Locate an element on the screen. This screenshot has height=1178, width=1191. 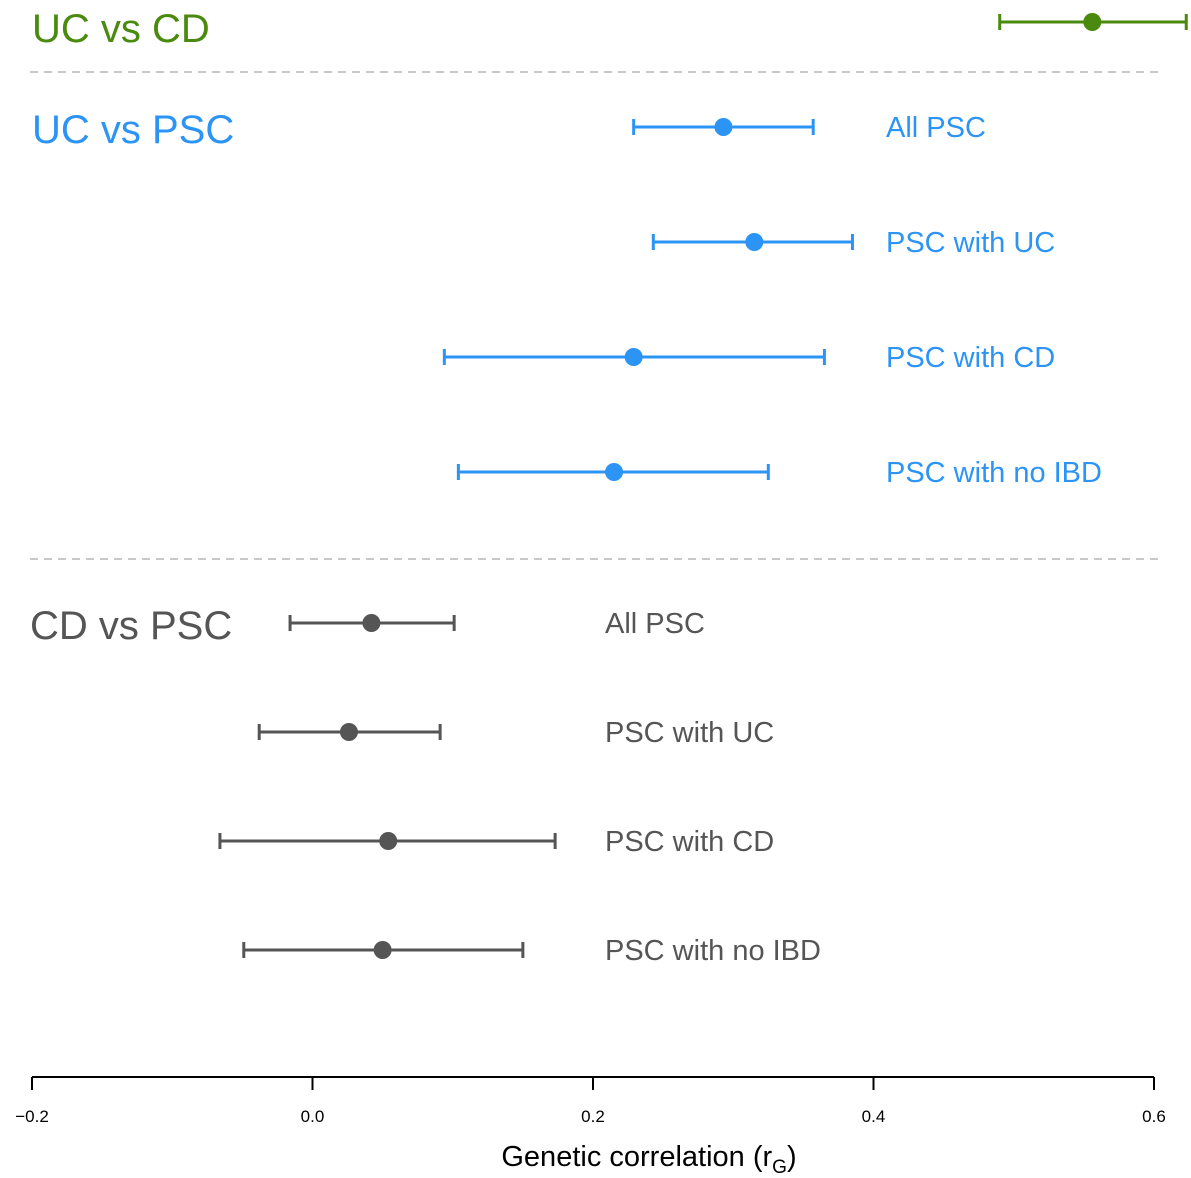
x-tick-label-1: −0.2 is located at coordinates (32, 1116).